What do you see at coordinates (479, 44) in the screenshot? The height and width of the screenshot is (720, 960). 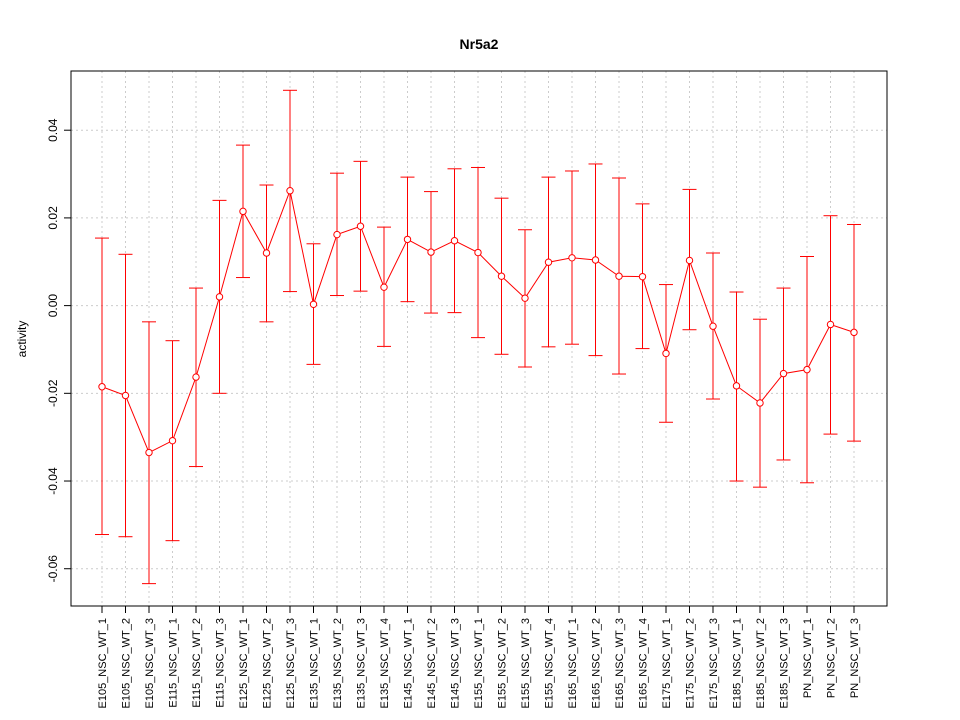 I see `chart-title: Nr5a2` at bounding box center [479, 44].